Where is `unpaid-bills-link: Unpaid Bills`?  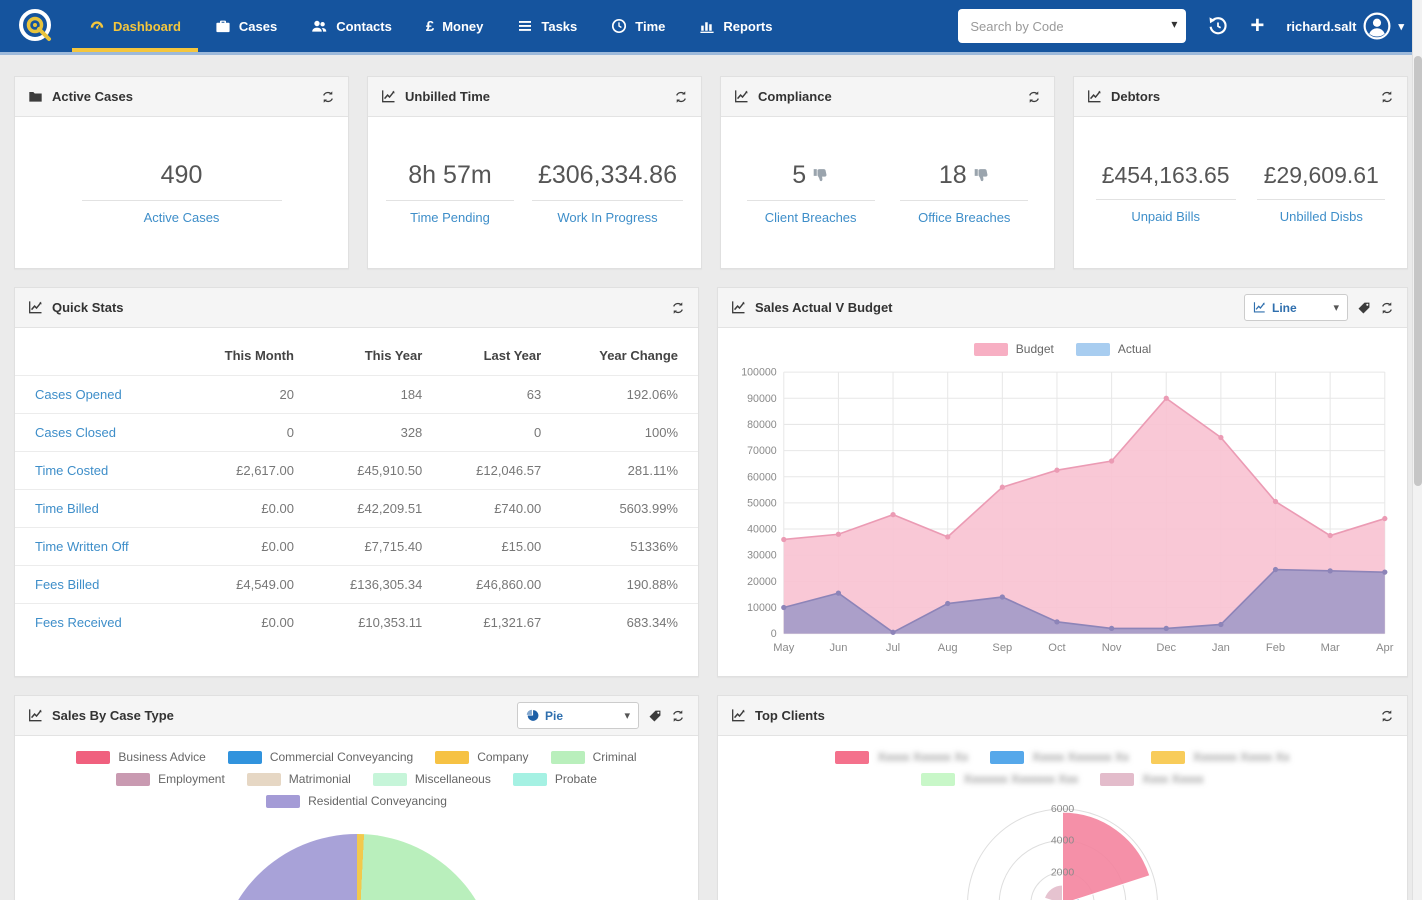
unpaid-bills-link: Unpaid Bills is located at coordinates (1165, 216).